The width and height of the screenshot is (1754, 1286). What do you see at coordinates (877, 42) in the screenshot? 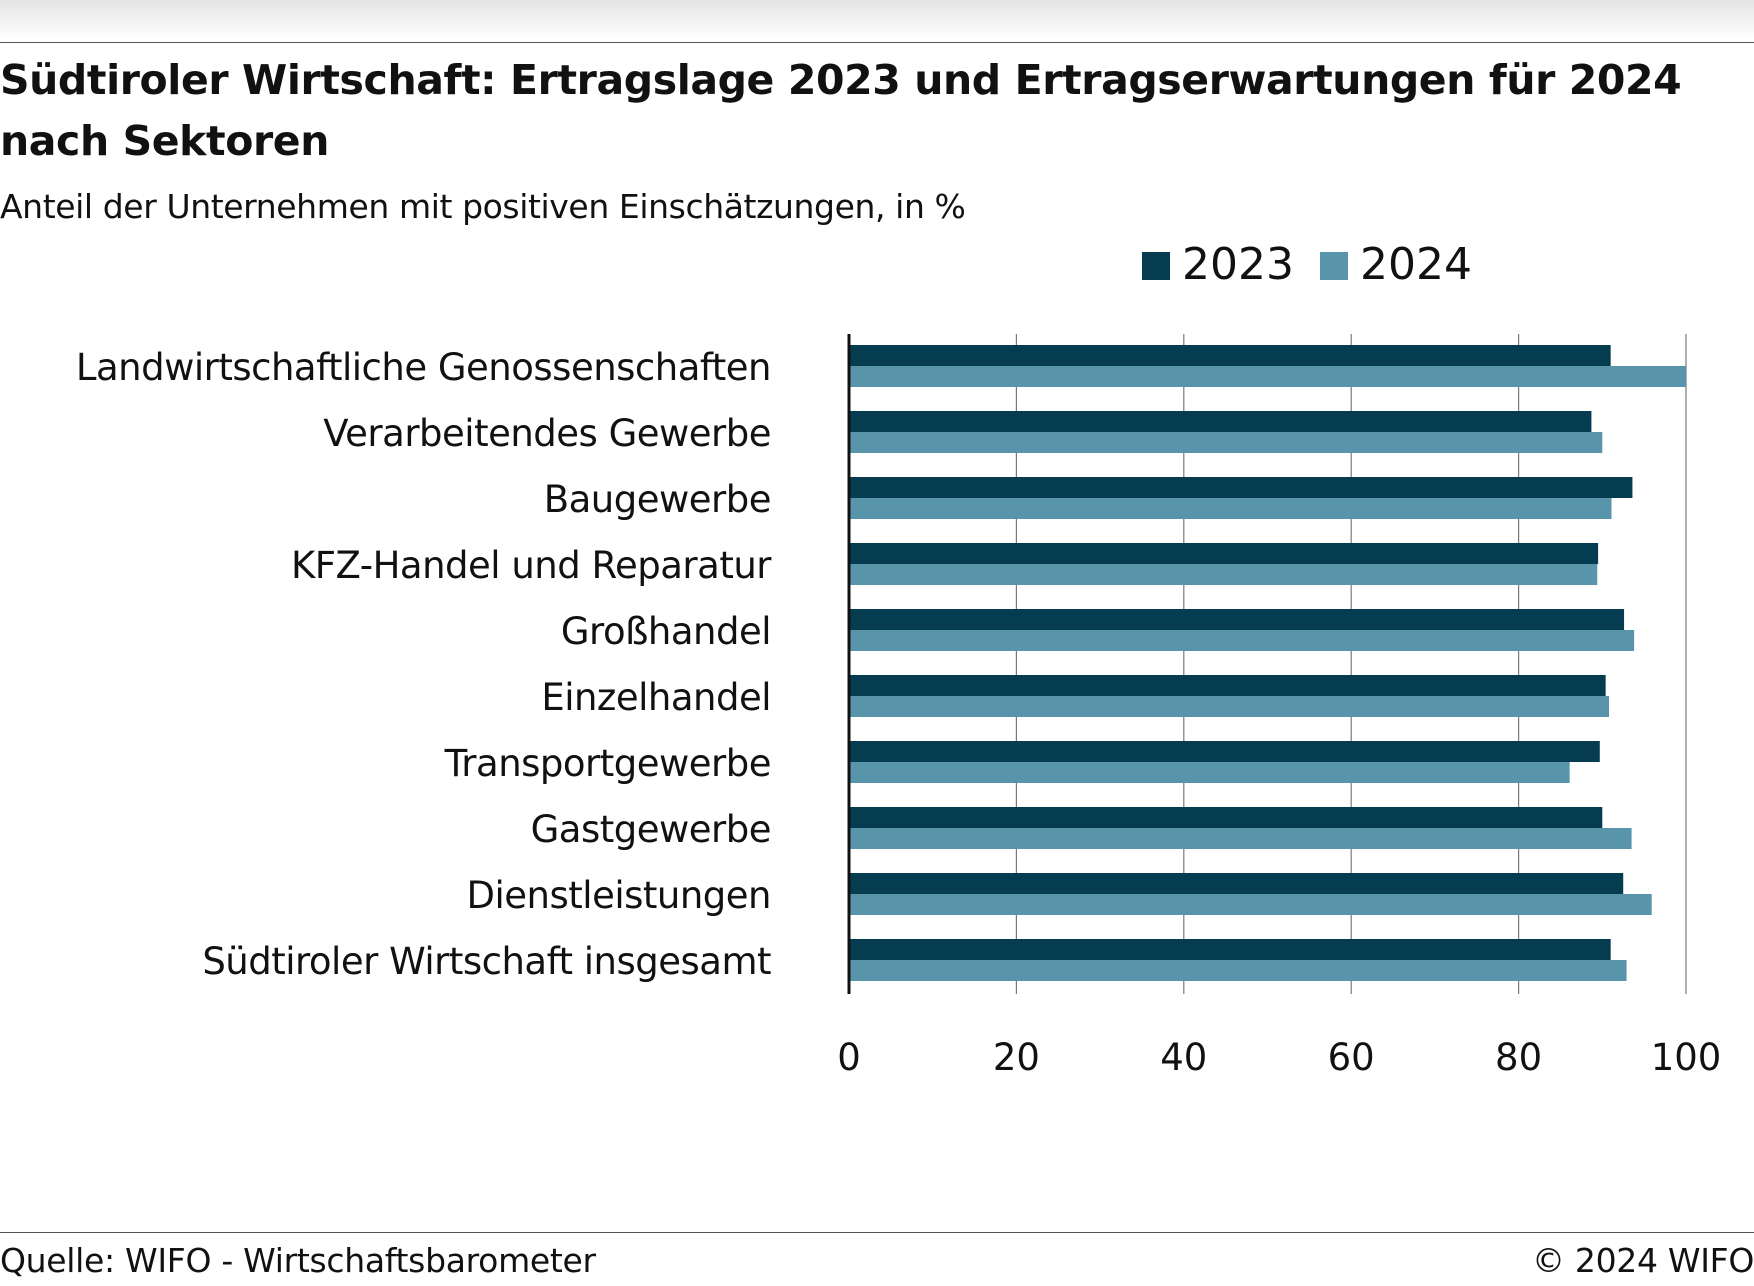
I see `top-rule` at bounding box center [877, 42].